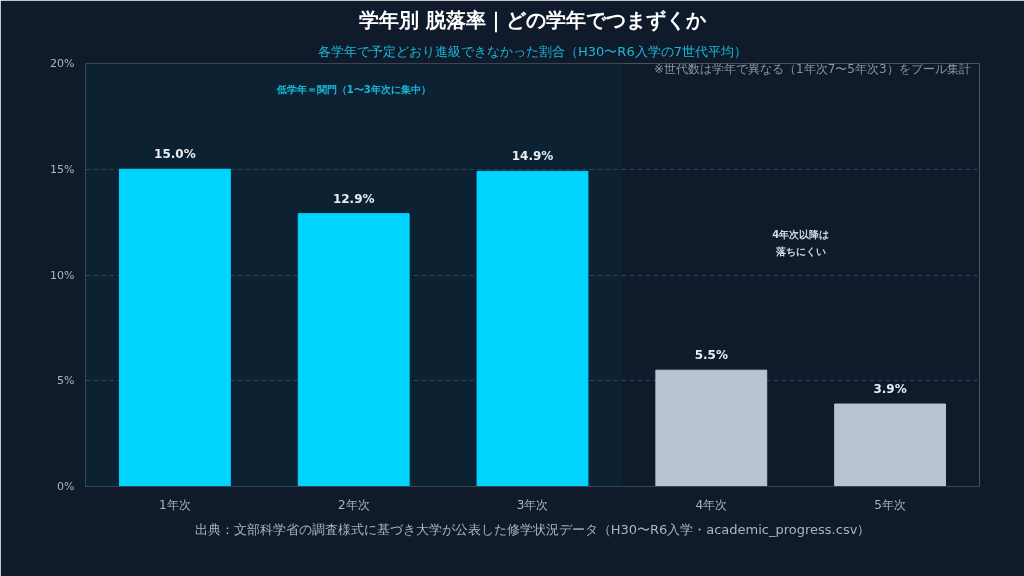 This screenshot has width=1024, height=576. I want to click on x-tick-label: 4年次, so click(711, 504).